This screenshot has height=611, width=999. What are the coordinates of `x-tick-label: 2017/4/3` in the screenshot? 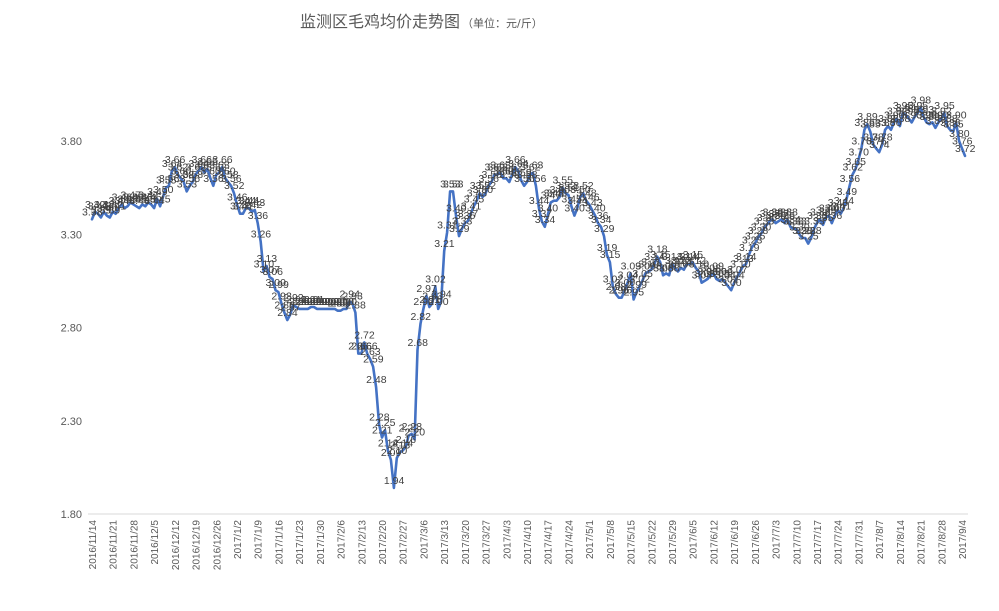 It's located at (507, 539).